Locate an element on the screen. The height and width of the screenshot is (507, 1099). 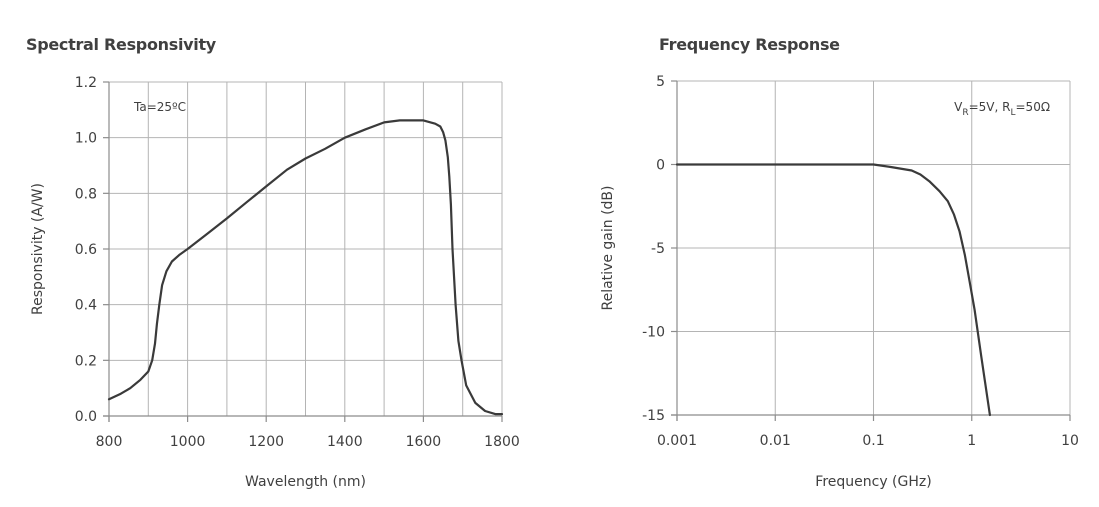
x-tick-label: 1 is located at coordinates (971, 441).